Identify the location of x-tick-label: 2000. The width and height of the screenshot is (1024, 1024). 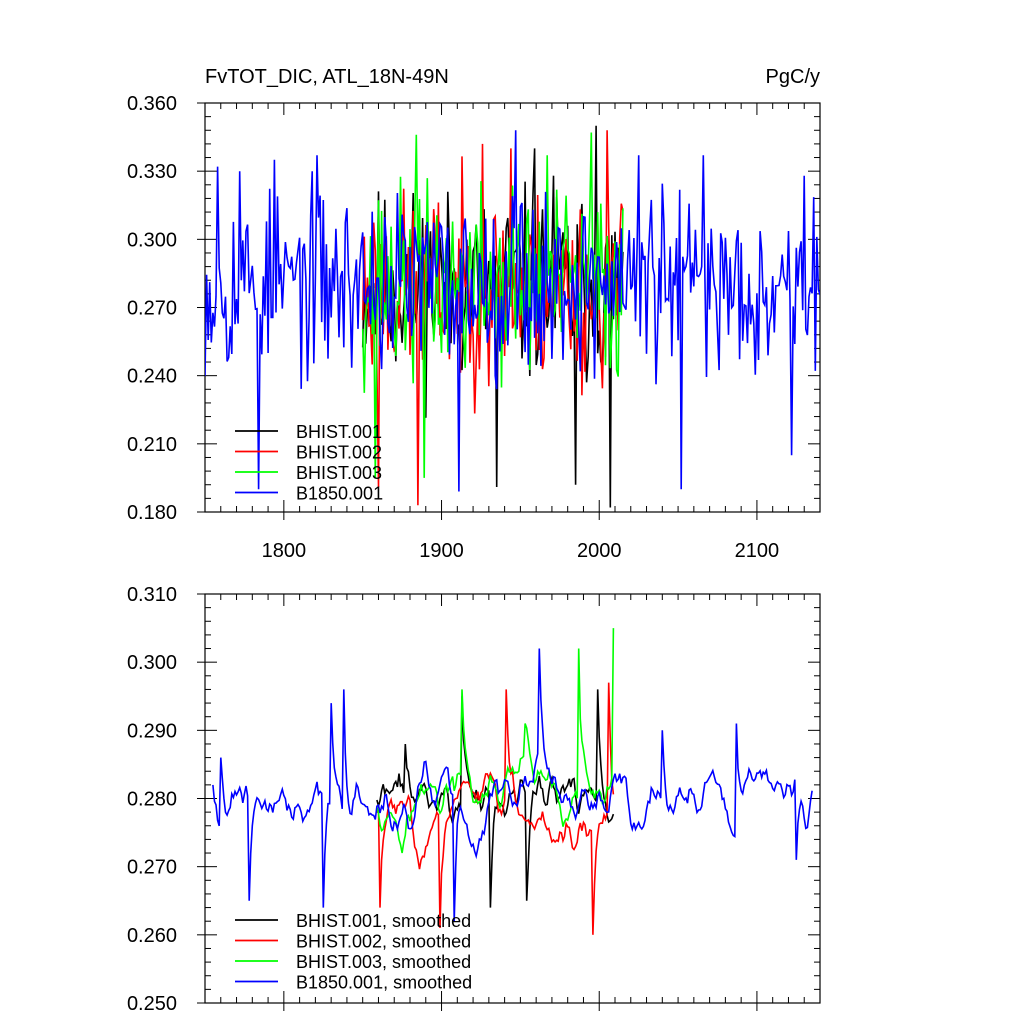
(599, 551).